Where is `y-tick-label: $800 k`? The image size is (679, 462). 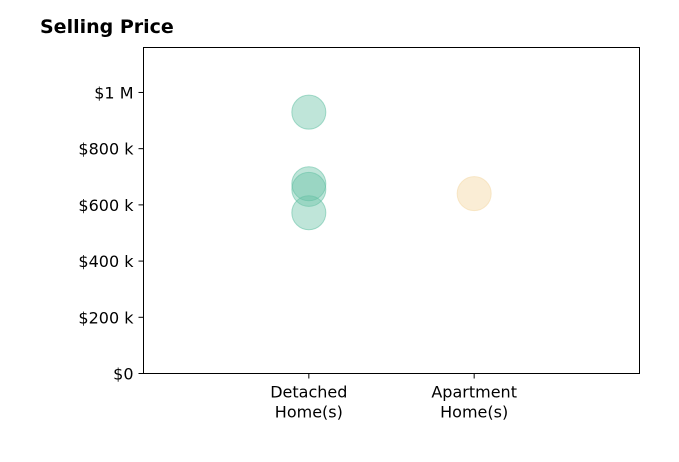
y-tick-label: $800 k is located at coordinates (106, 149).